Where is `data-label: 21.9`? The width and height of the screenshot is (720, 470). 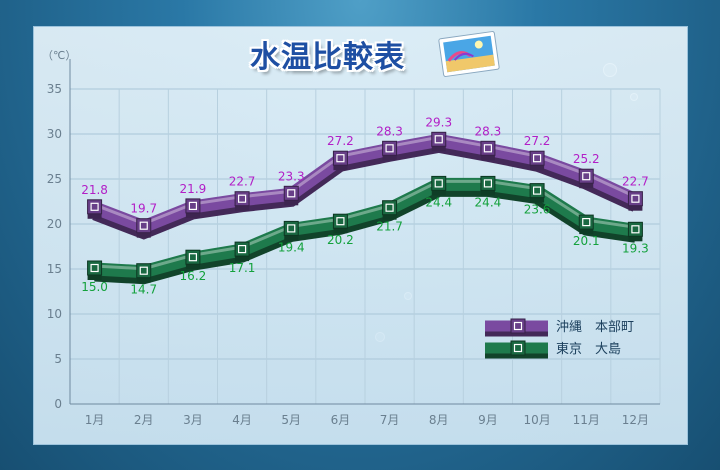 data-label: 21.9 is located at coordinates (193, 189).